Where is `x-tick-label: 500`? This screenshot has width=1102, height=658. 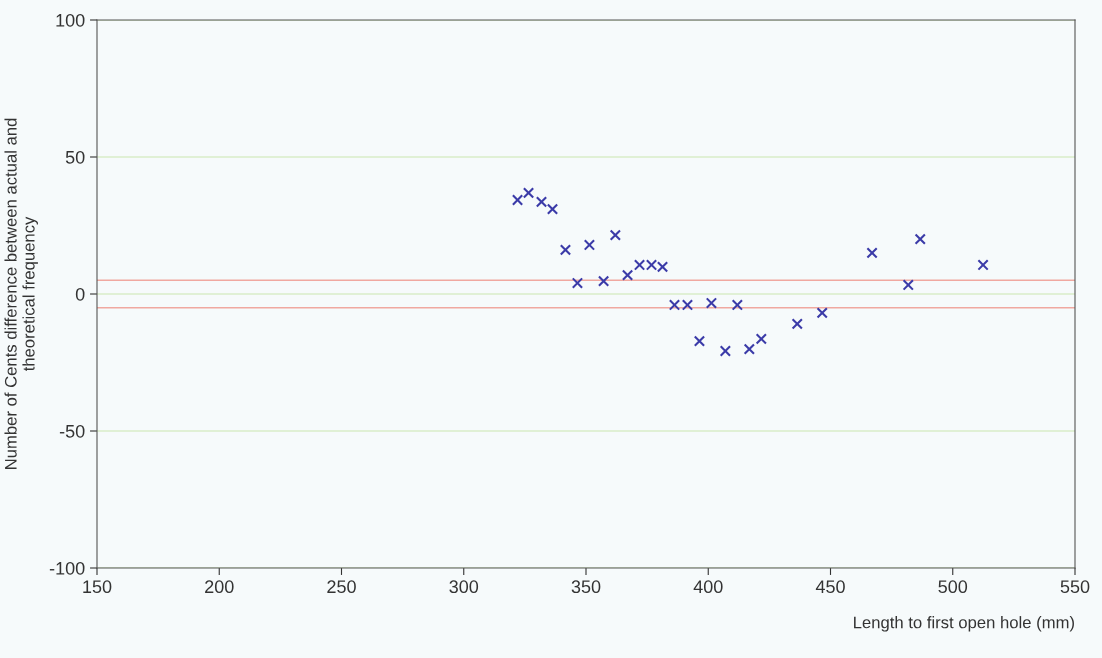
x-tick-label: 500 is located at coordinates (953, 587).